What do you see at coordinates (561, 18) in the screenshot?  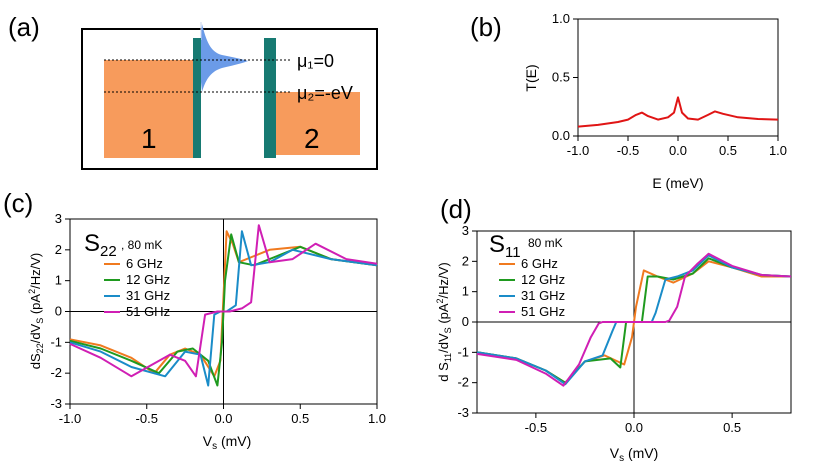 I see `y-tick-label: 1.0` at bounding box center [561, 18].